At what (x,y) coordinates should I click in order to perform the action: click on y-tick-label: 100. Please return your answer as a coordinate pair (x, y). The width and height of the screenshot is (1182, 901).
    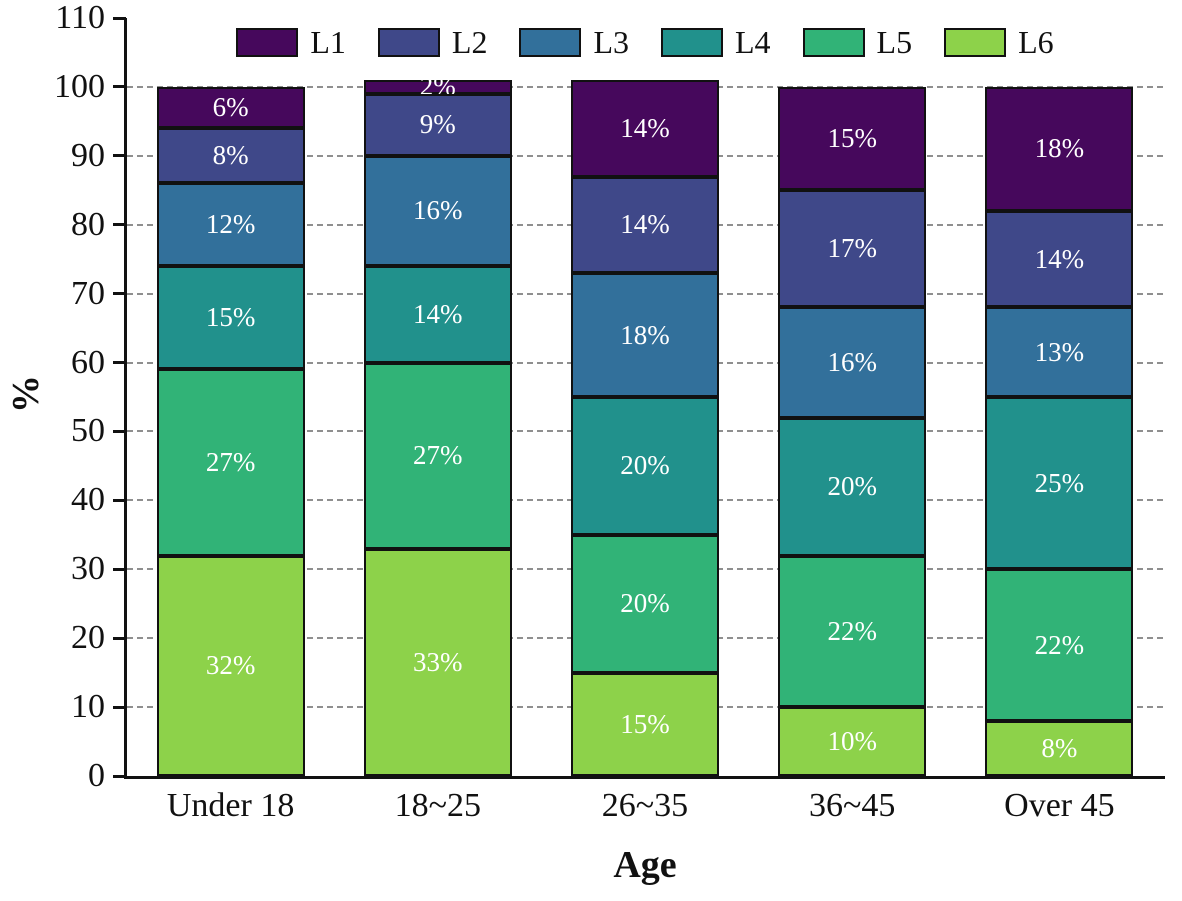
    Looking at the image, I should click on (79, 86).